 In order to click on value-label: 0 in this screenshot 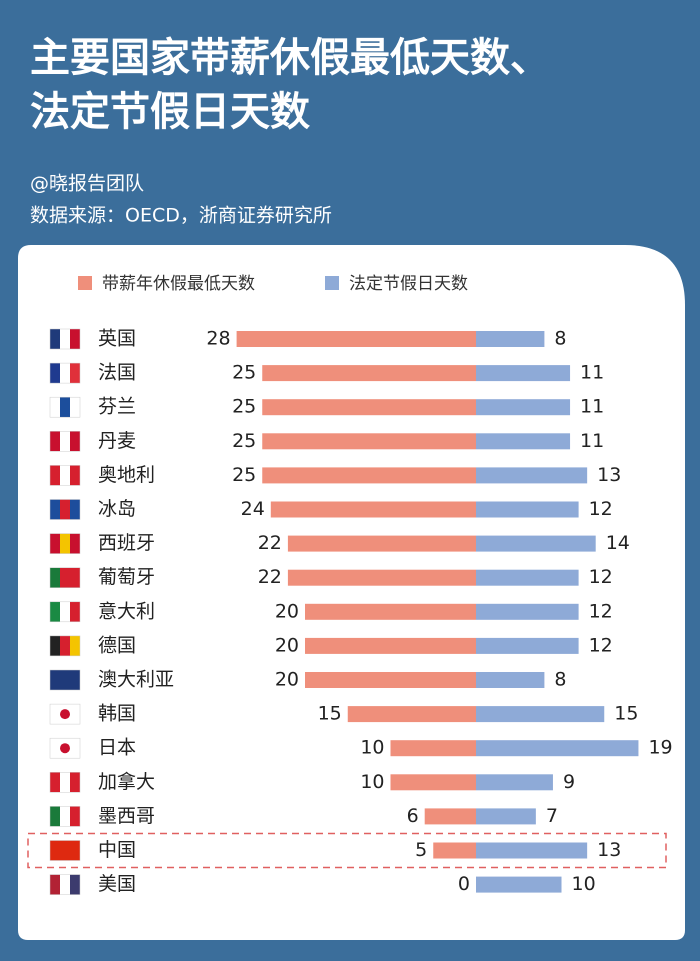, I will do `click(464, 884)`.